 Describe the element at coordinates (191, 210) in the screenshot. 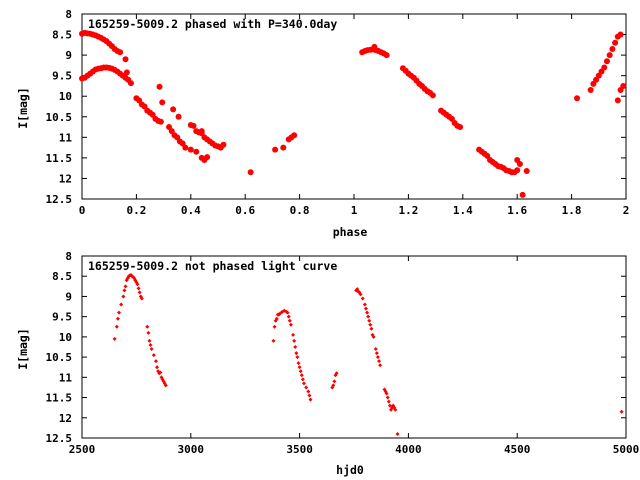

I see `x-tick-label: 0.4` at that location.